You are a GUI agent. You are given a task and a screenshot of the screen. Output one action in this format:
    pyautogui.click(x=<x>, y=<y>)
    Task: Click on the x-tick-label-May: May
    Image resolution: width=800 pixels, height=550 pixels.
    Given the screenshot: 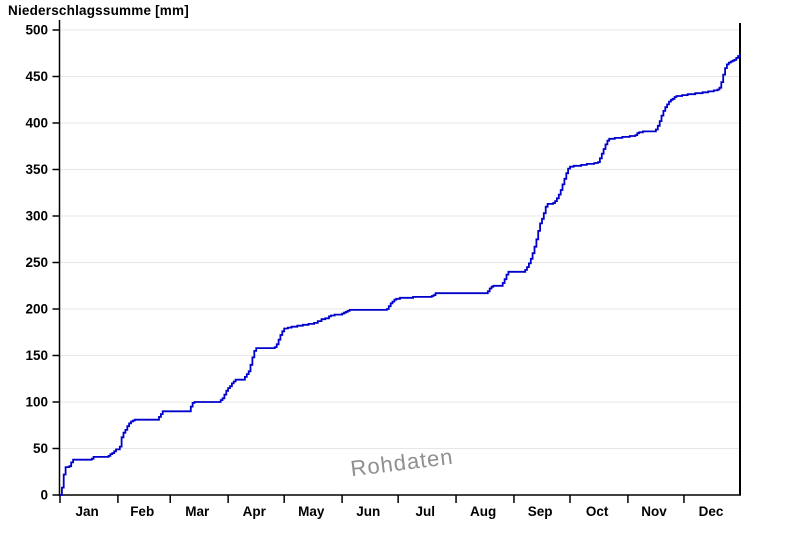 What is the action you would take?
    pyautogui.click(x=311, y=511)
    